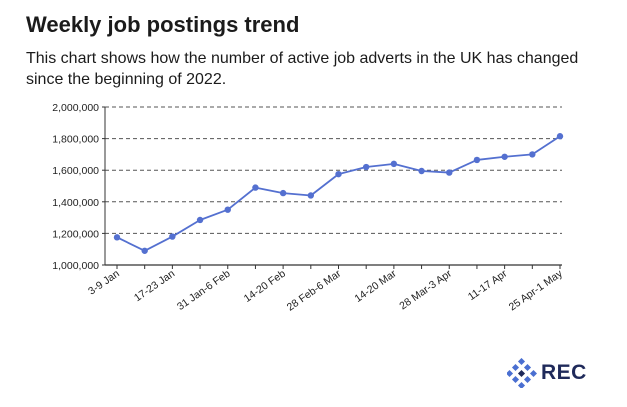 The width and height of the screenshot is (627, 407). I want to click on x-tick-label: 11-17 Apr, so click(488, 285).